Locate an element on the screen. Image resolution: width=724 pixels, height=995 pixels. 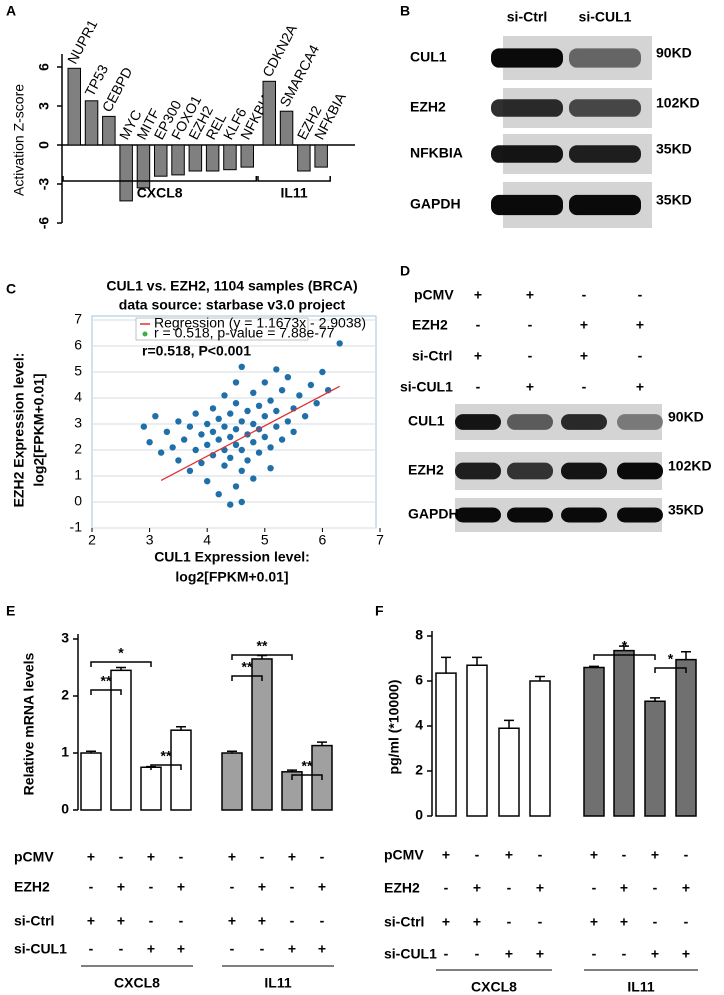
x-tick-label: 7 is located at coordinates (380, 540).